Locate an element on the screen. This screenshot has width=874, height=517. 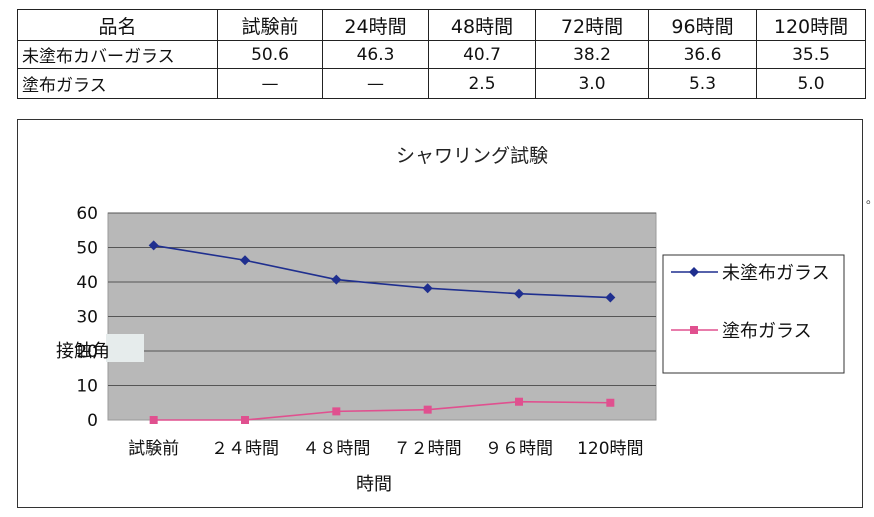
header-cell: 72時間 is located at coordinates (592, 25).